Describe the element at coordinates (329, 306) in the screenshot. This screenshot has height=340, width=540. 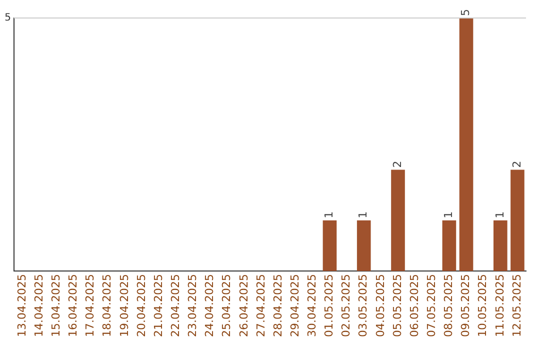
I see `x-tick-label: 01.05.2025` at that location.